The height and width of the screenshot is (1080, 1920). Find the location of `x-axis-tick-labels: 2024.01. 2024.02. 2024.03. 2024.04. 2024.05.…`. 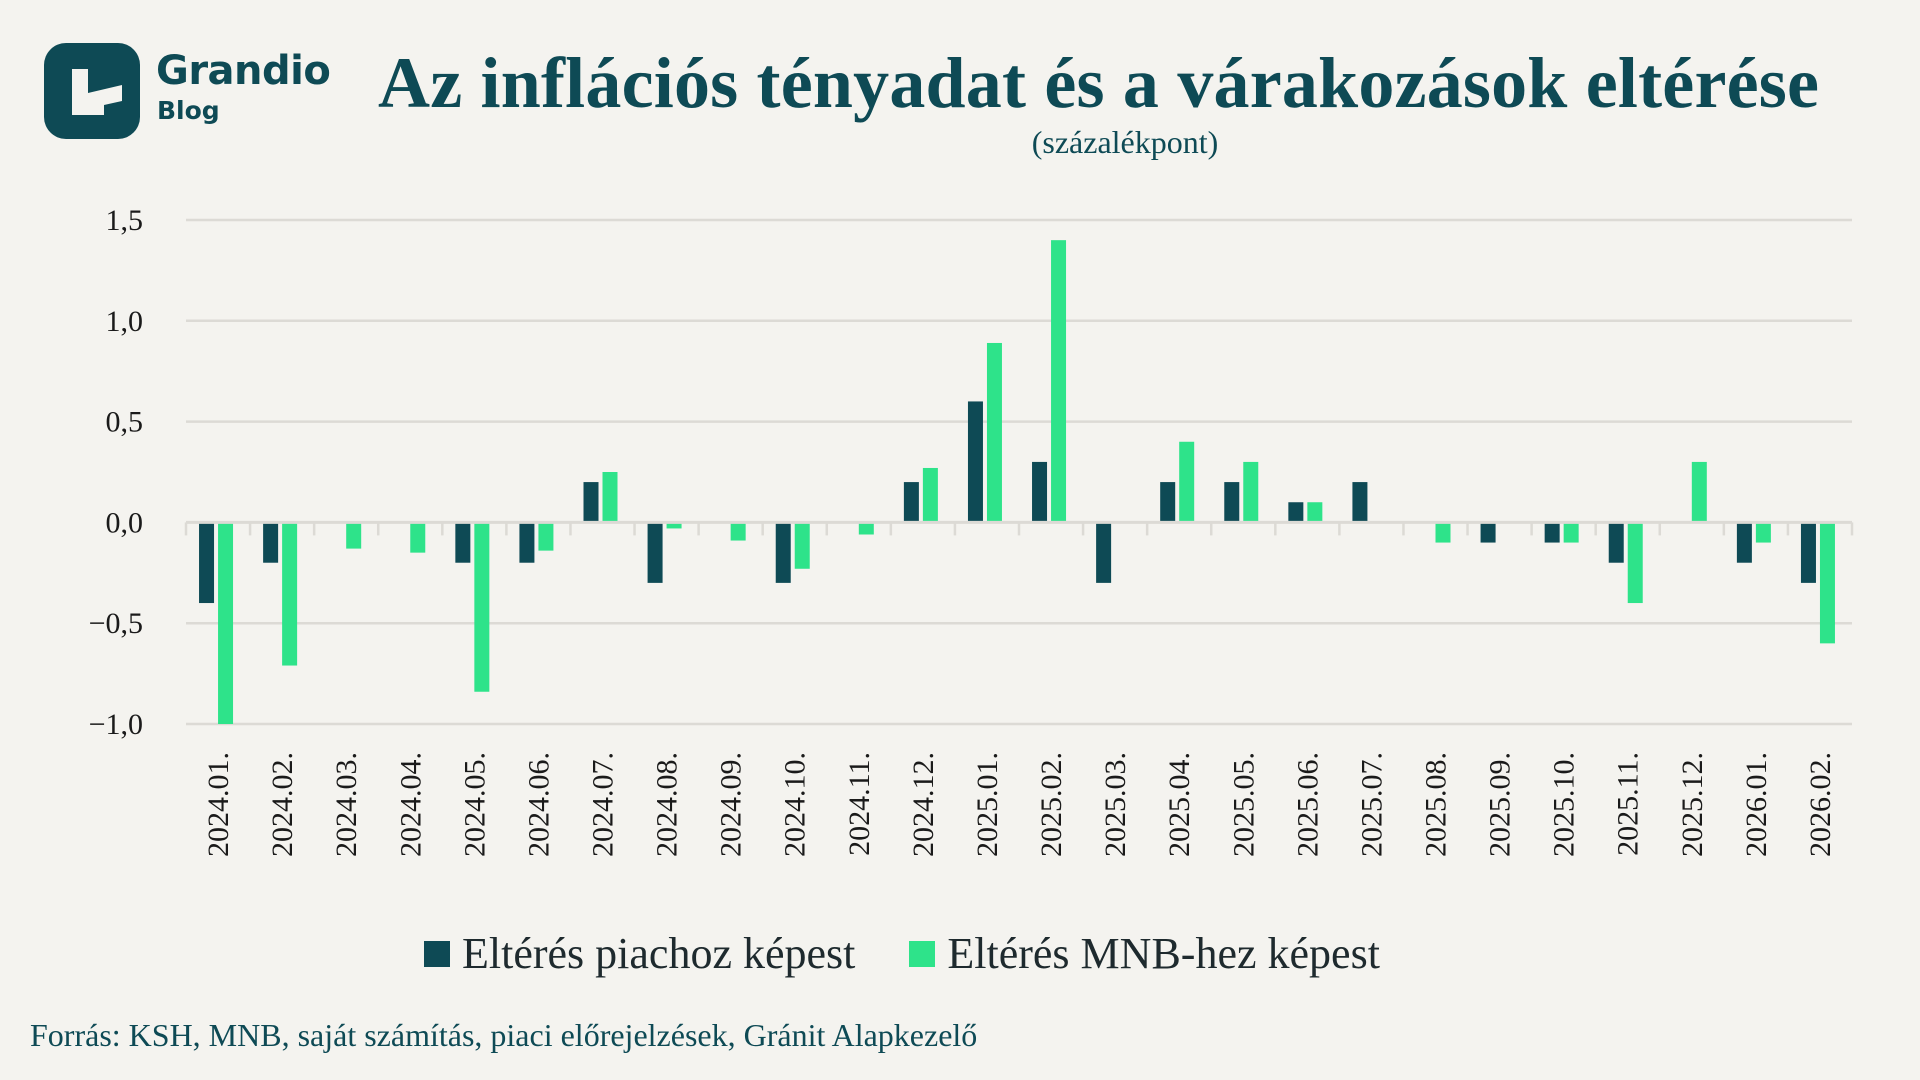

x-axis-tick-labels: 2024.01. 2024.02. 2024.03. 2024.04. 2024.05.… is located at coordinates (1019, 804).